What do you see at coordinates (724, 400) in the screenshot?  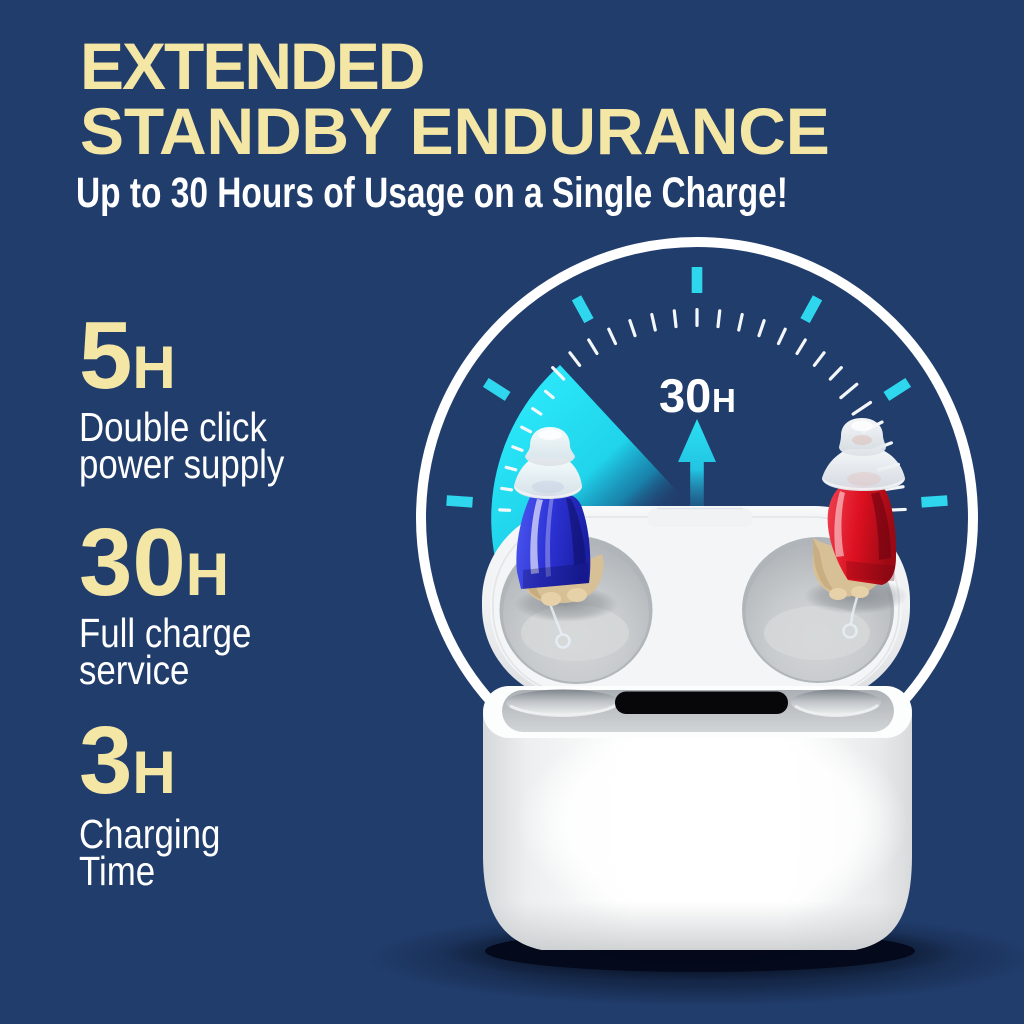 I see `svg-text: H` at bounding box center [724, 400].